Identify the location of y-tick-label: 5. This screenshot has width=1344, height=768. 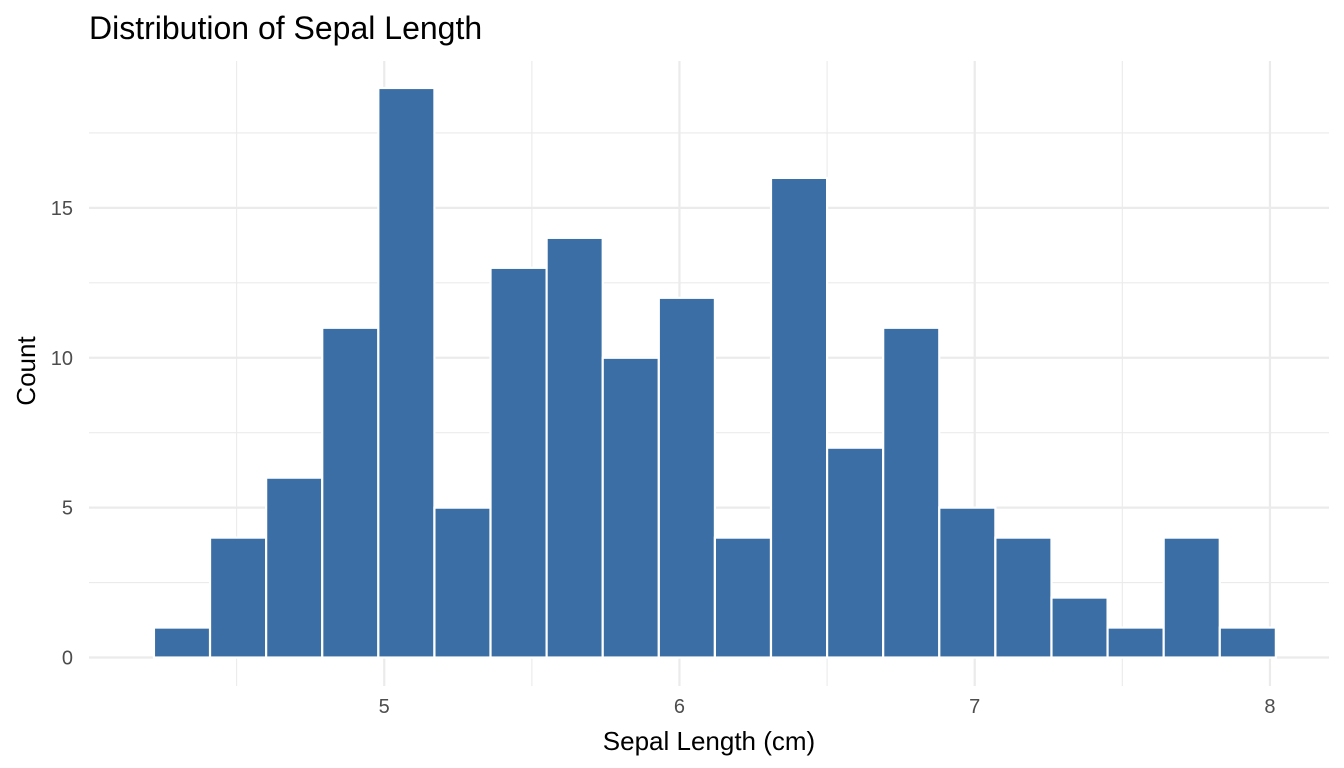
(67, 509).